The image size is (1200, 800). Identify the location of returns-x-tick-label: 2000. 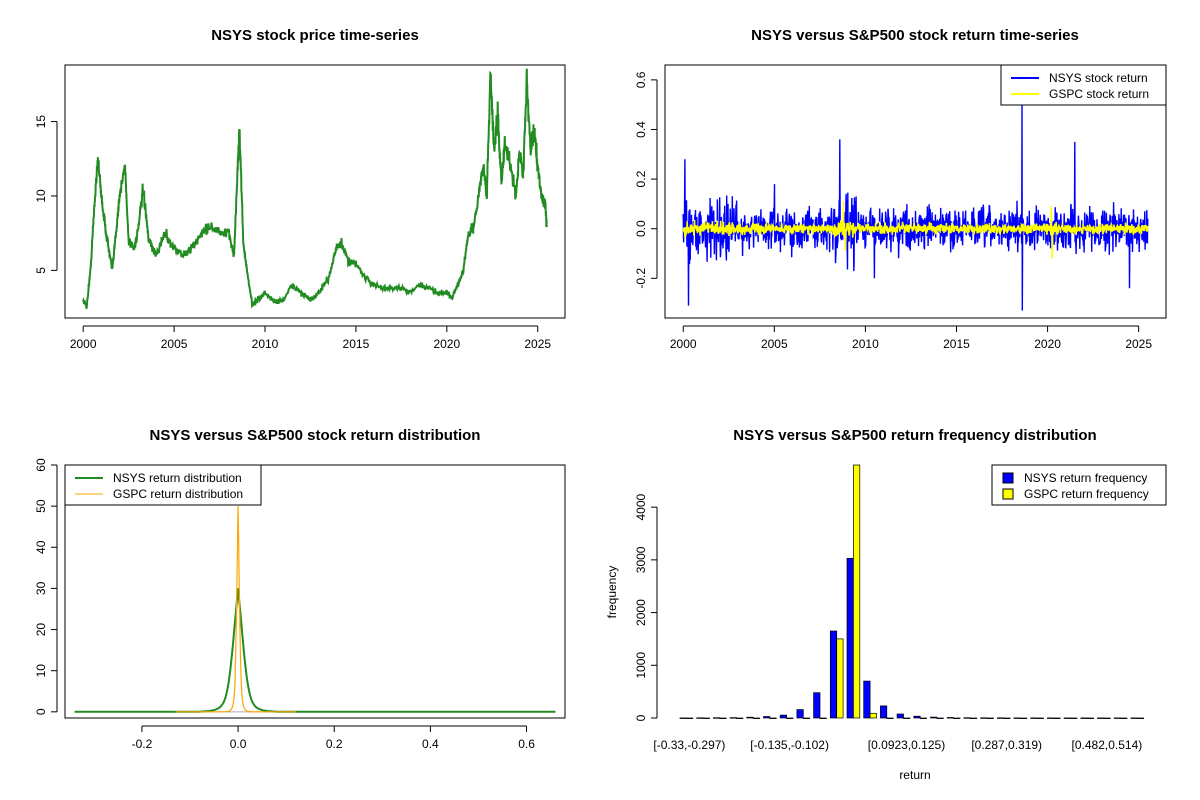
(683, 344).